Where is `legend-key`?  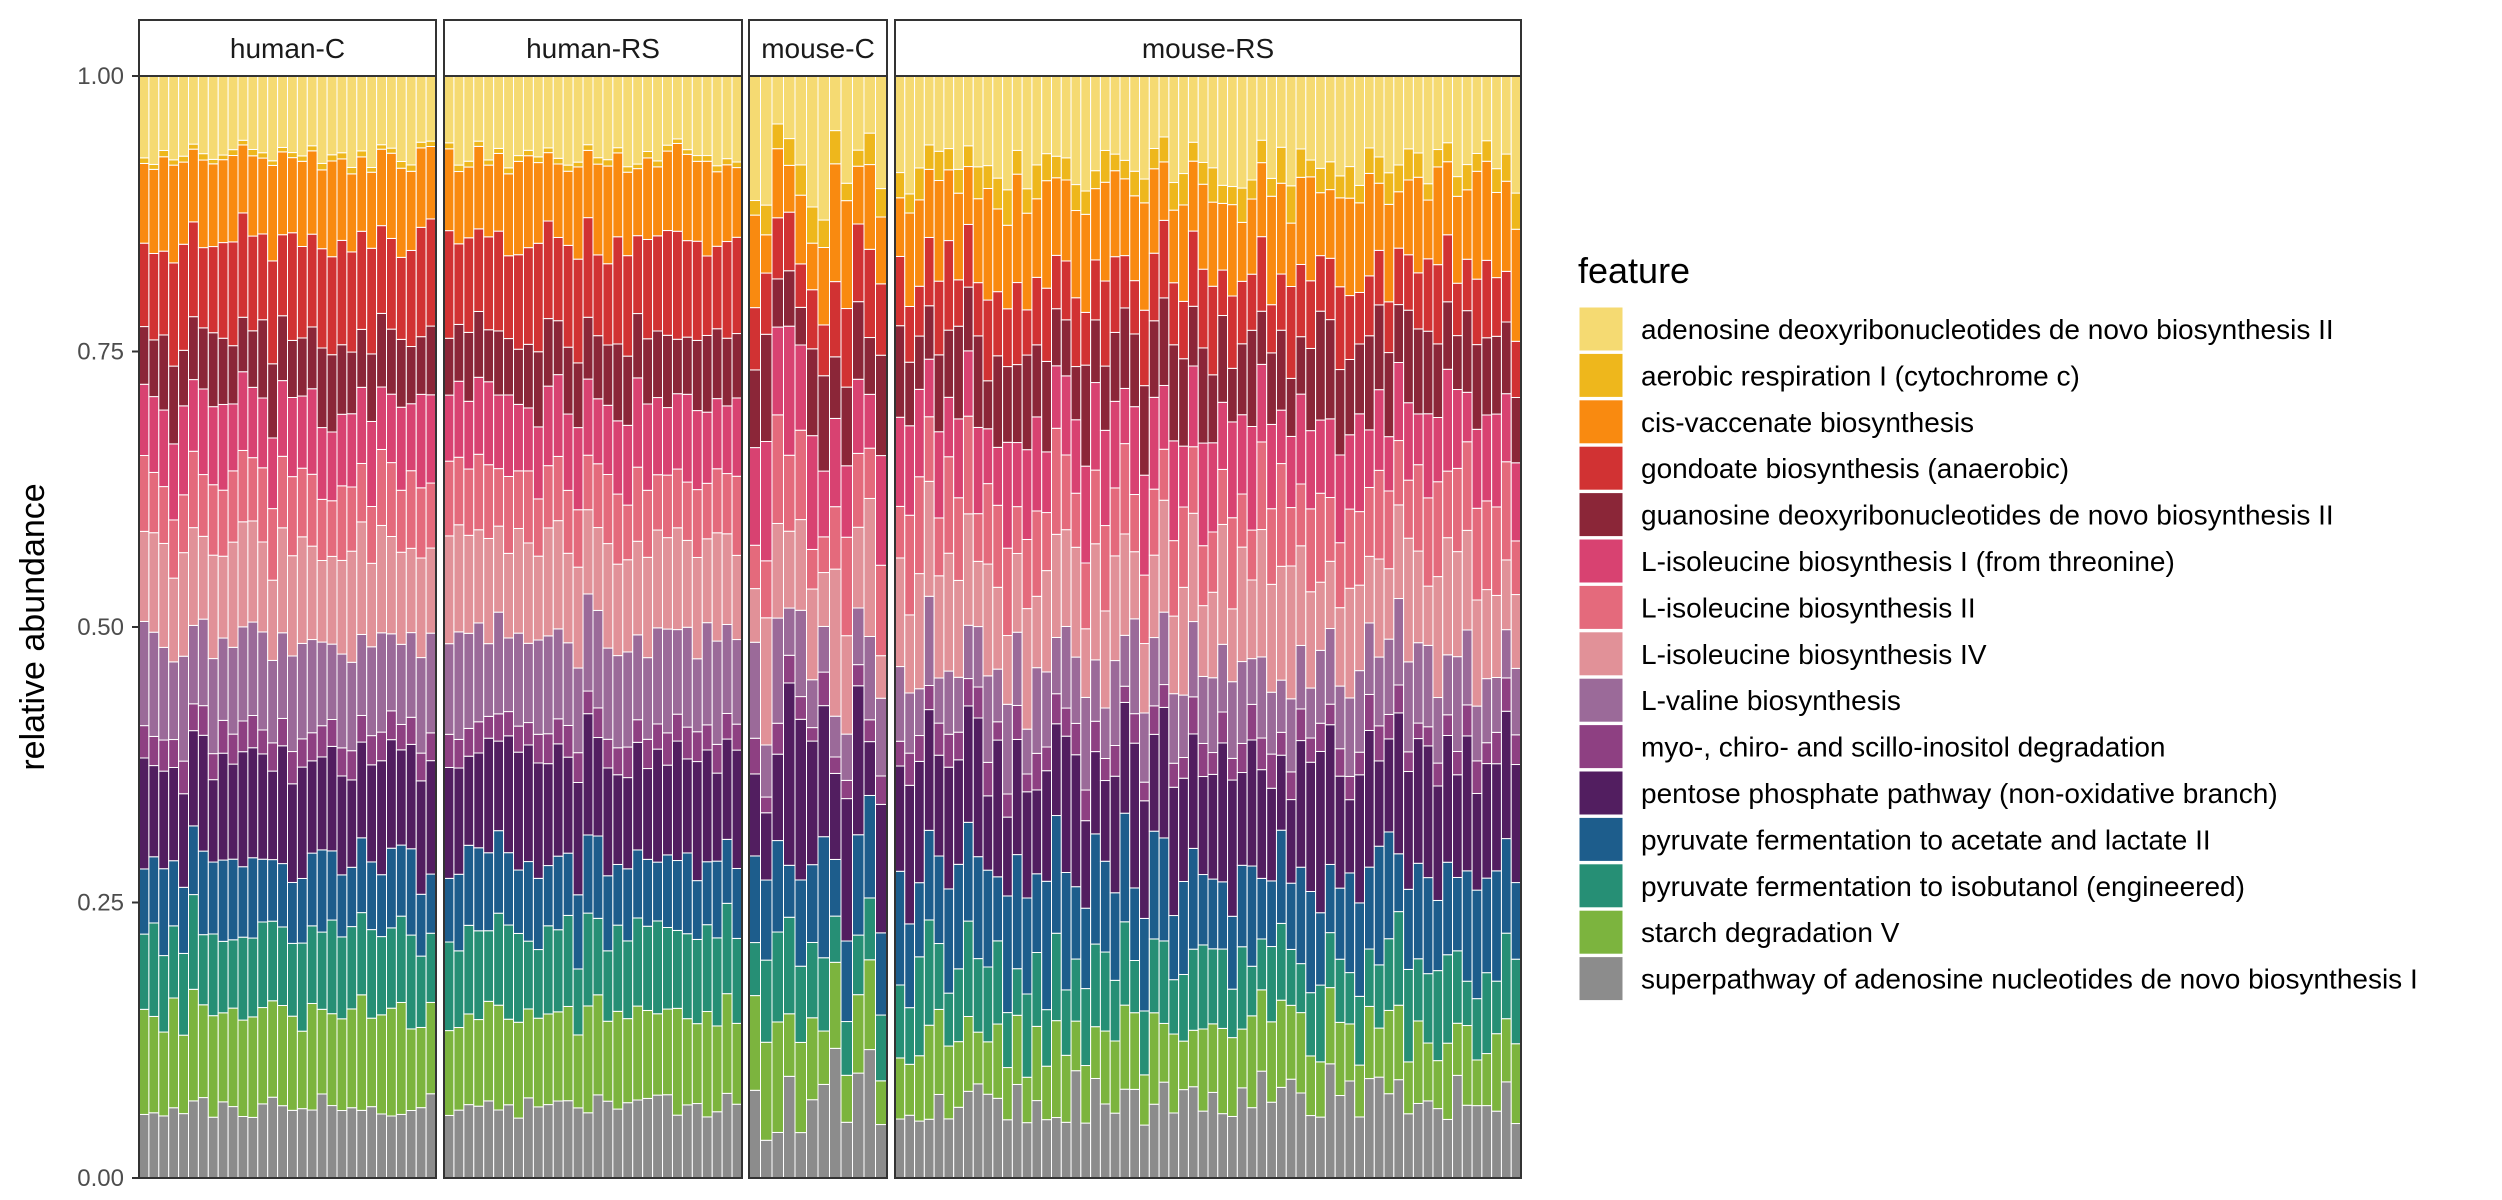
legend-key is located at coordinates (1601, 561).